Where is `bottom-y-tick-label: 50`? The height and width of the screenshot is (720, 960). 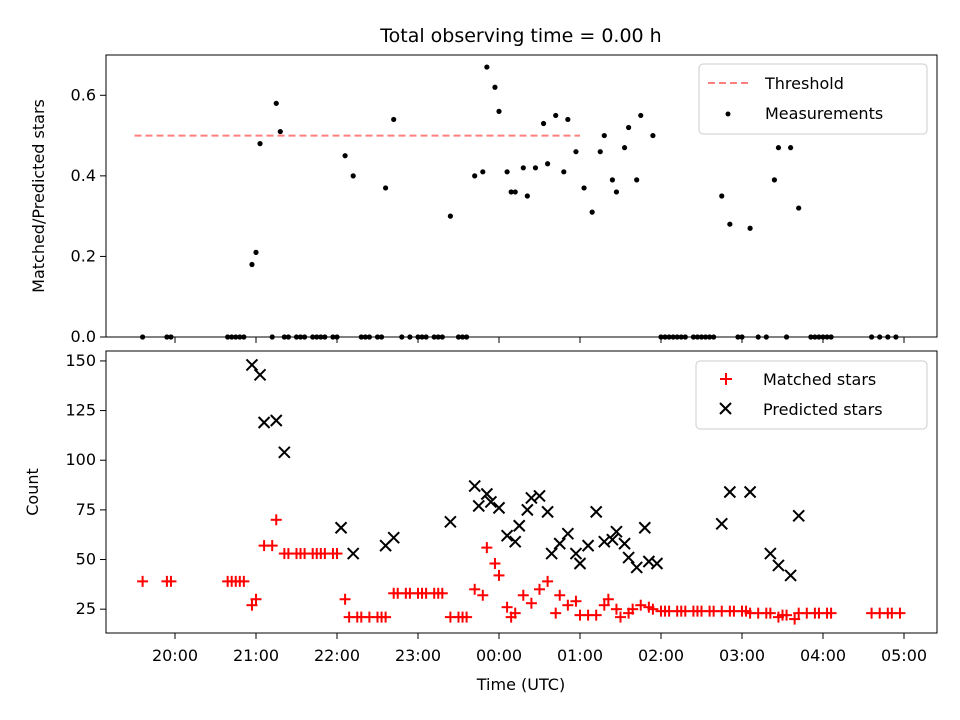 bottom-y-tick-label: 50 is located at coordinates (86, 559).